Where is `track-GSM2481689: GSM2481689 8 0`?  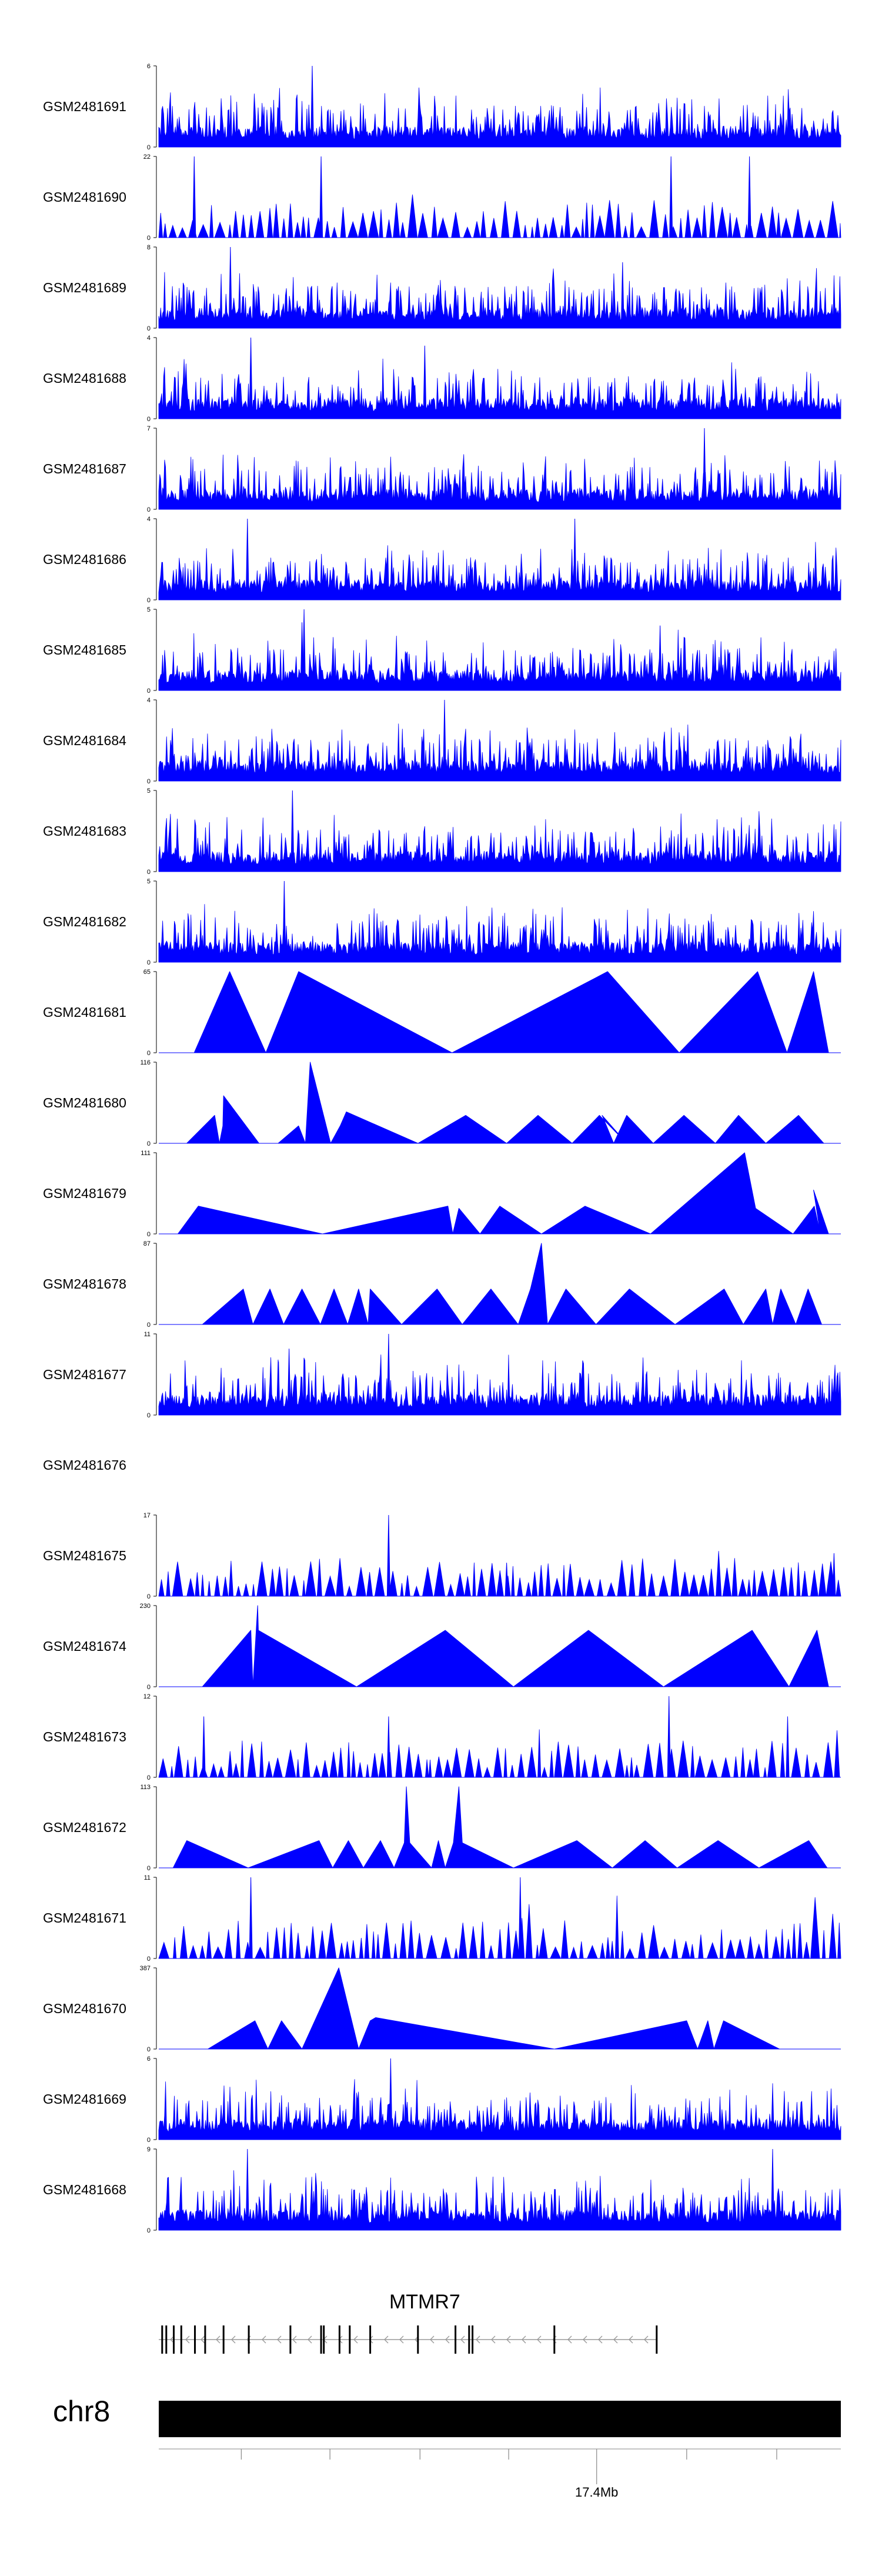
track-GSM2481689: GSM2481689 8 0 is located at coordinates (442, 288).